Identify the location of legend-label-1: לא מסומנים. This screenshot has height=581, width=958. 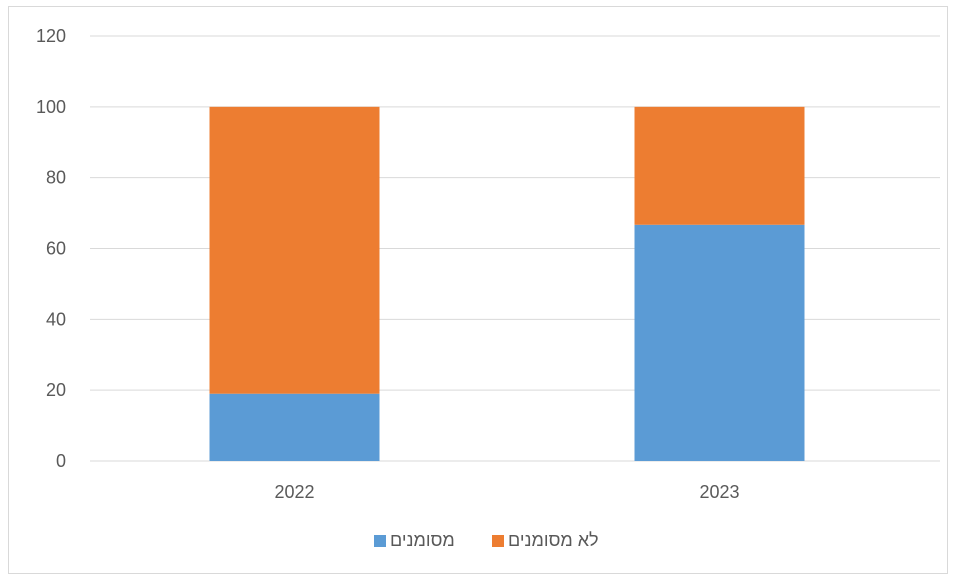
(553, 540).